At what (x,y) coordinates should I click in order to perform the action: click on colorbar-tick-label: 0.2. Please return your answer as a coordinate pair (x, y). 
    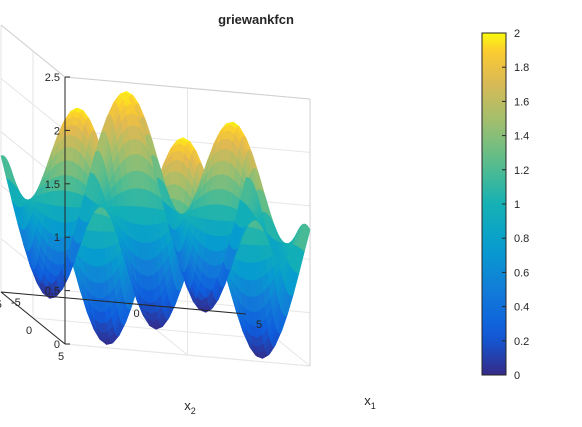
    Looking at the image, I should click on (521, 342).